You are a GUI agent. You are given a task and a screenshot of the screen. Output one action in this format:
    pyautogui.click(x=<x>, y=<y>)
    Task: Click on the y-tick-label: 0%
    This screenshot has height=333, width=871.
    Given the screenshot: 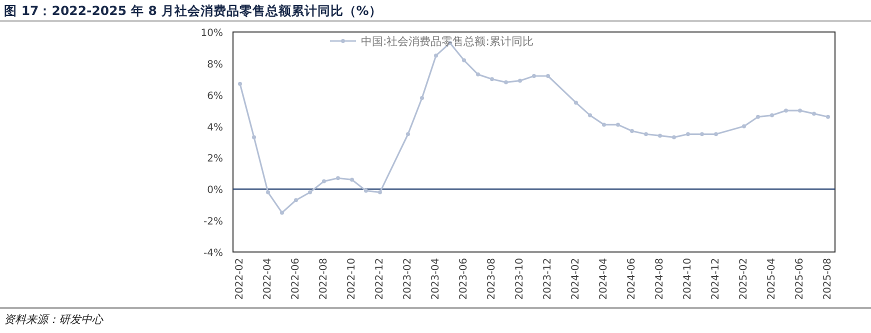 What is the action you would take?
    pyautogui.click(x=215, y=190)
    